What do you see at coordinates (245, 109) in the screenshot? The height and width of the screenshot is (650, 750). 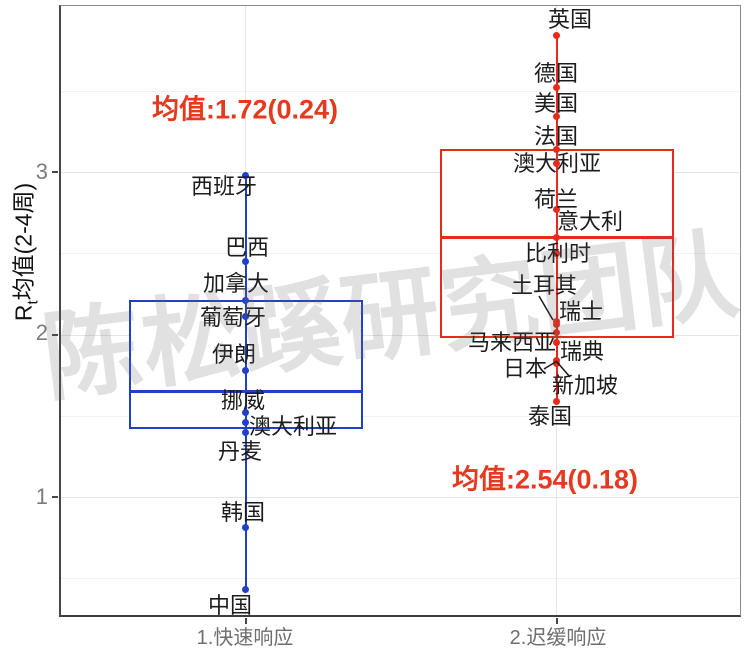 I see `mean-annotation-group1: 均值:1.72(0.24)` at bounding box center [245, 109].